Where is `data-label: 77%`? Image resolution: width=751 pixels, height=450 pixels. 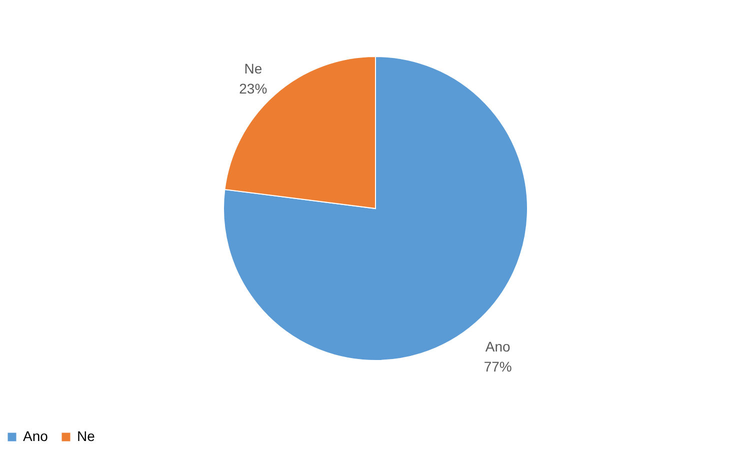
data-label: 77% is located at coordinates (498, 366).